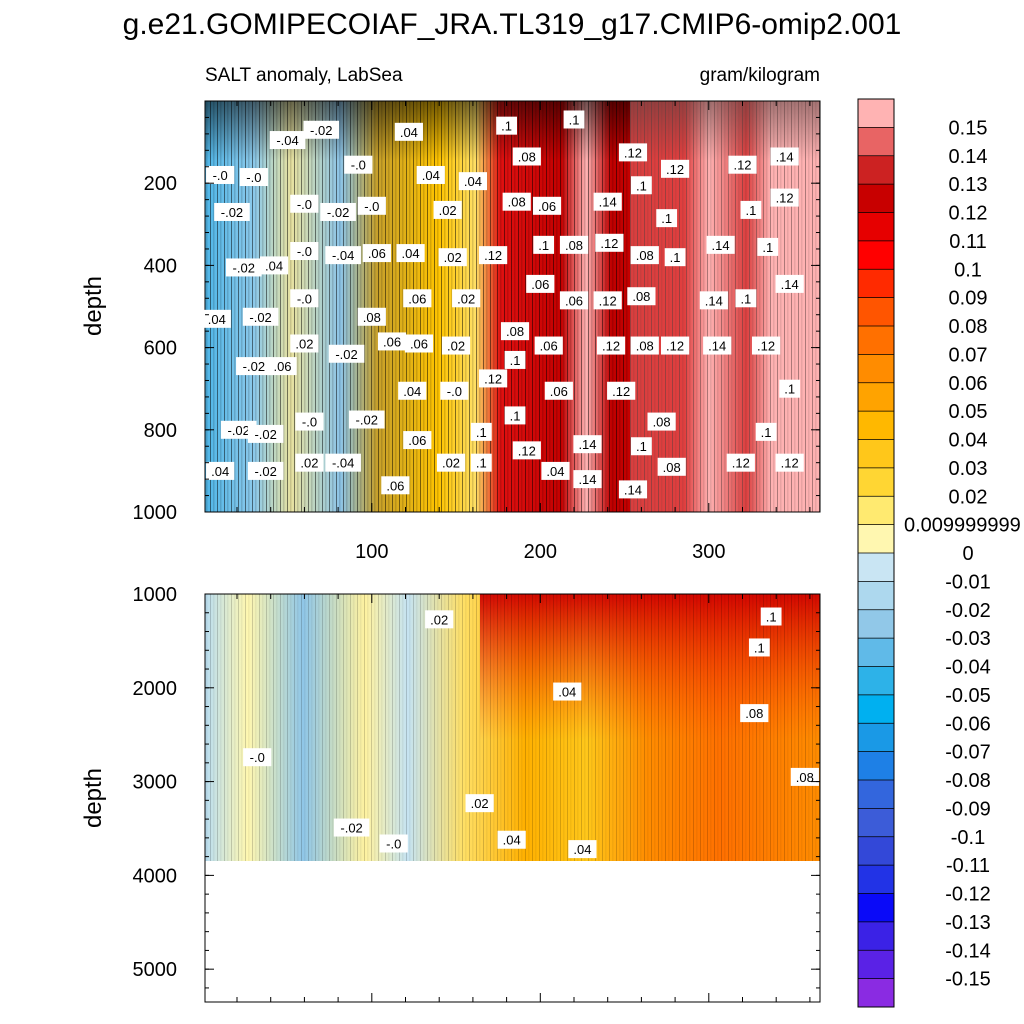  What do you see at coordinates (968, 270) in the screenshot?
I see `colorbar-label: 0.1` at bounding box center [968, 270].